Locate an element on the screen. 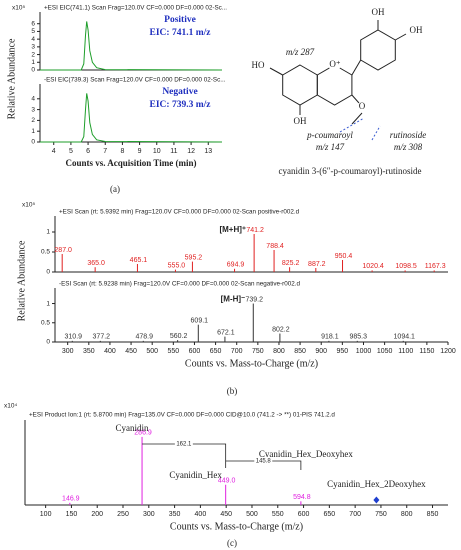 The width and height of the screenshot is (461, 550). peak-label: 788.4 is located at coordinates (275, 246).